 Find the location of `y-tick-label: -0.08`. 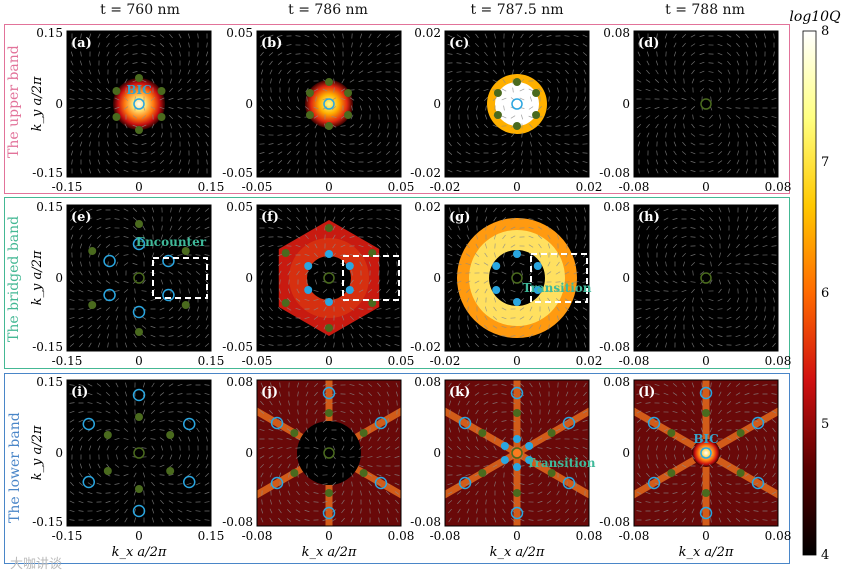

y-tick-label: -0.08 is located at coordinates (614, 347).